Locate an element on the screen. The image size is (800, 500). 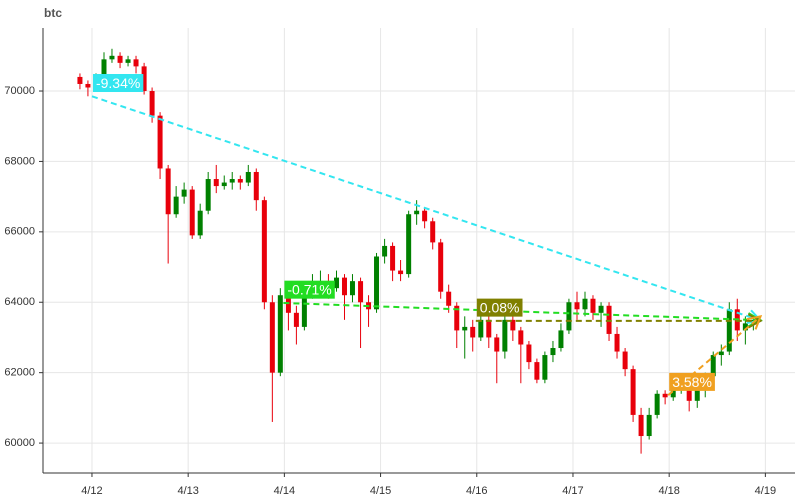
x-tick-label: 4/19 is located at coordinates (765, 491).